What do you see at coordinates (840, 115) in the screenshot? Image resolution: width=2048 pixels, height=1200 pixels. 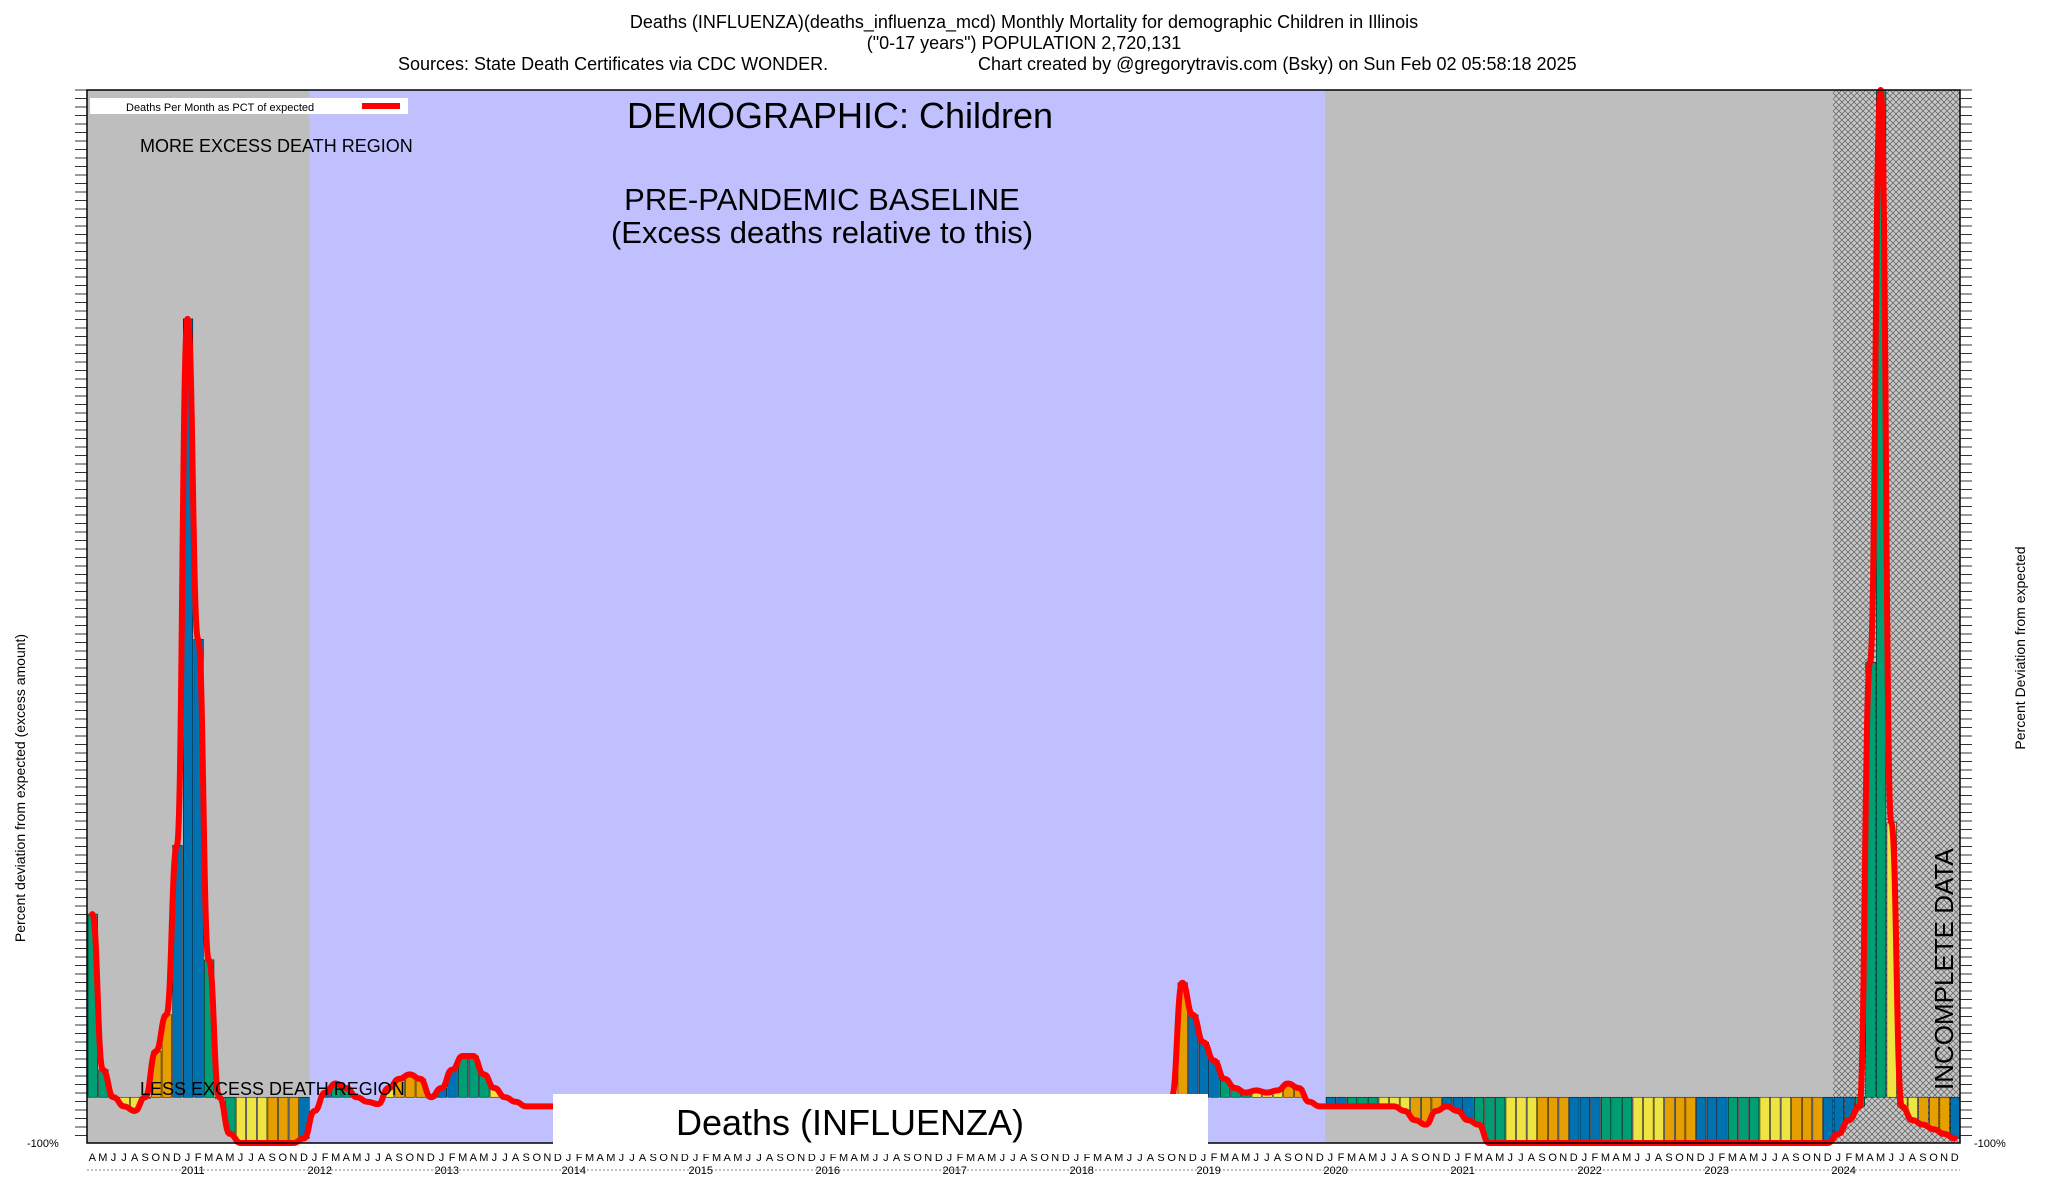 I see `demographic-annotation: DEMOGRAPHIC: Children` at bounding box center [840, 115].